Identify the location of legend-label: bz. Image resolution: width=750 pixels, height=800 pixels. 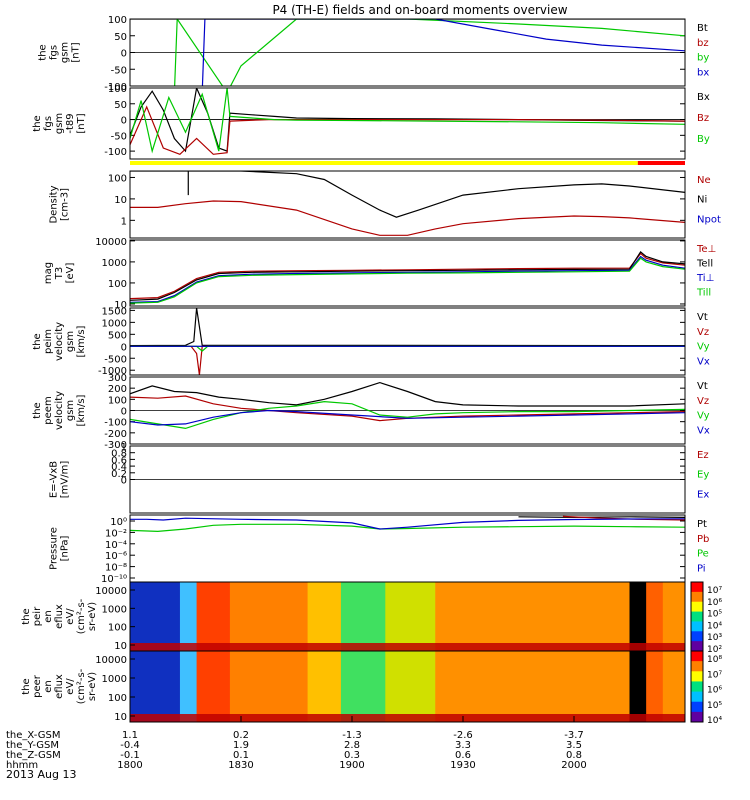
(703, 43).